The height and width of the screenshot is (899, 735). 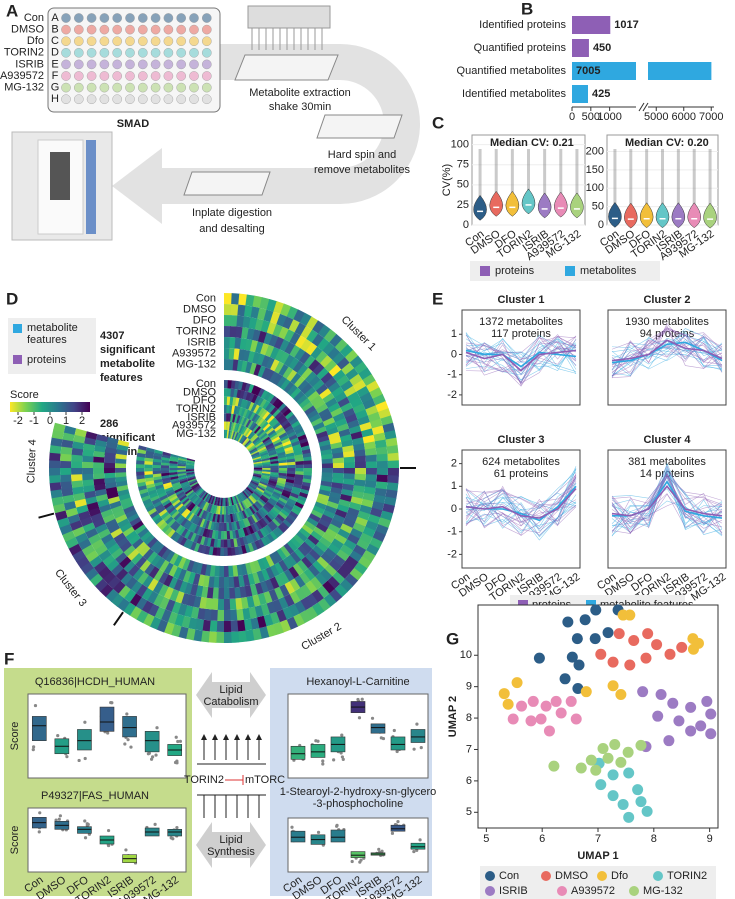 What do you see at coordinates (521, 322) in the screenshot?
I see `cluster-count: 1372 metabolites` at bounding box center [521, 322].